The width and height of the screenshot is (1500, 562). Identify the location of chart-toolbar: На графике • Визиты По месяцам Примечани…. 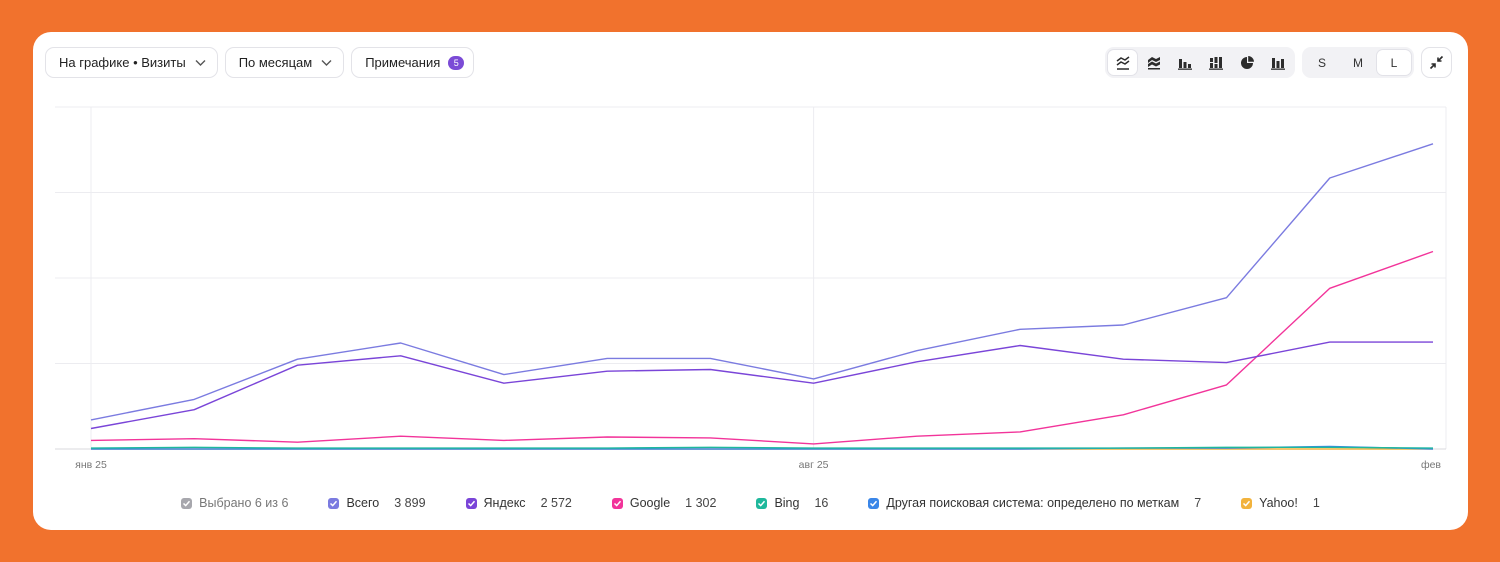
(260, 62).